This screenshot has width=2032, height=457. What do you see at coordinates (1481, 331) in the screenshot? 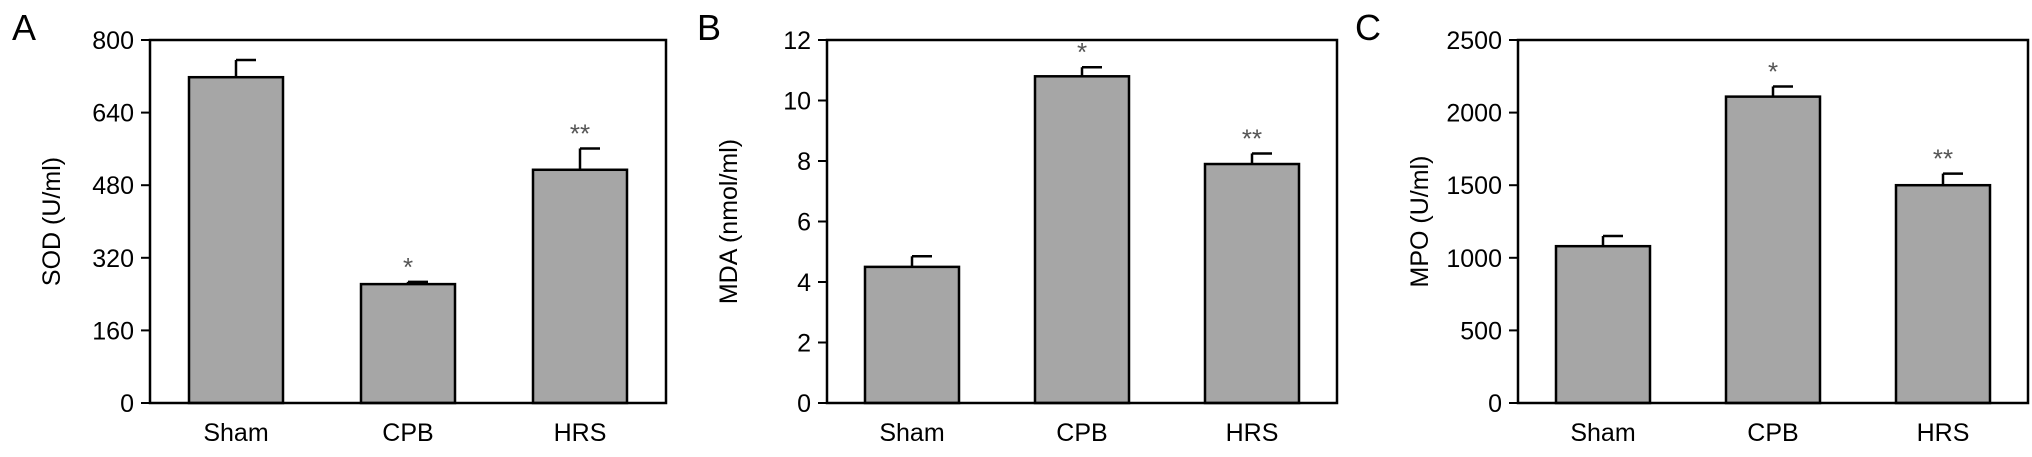
I see `y-tick-label: 500` at bounding box center [1481, 331].